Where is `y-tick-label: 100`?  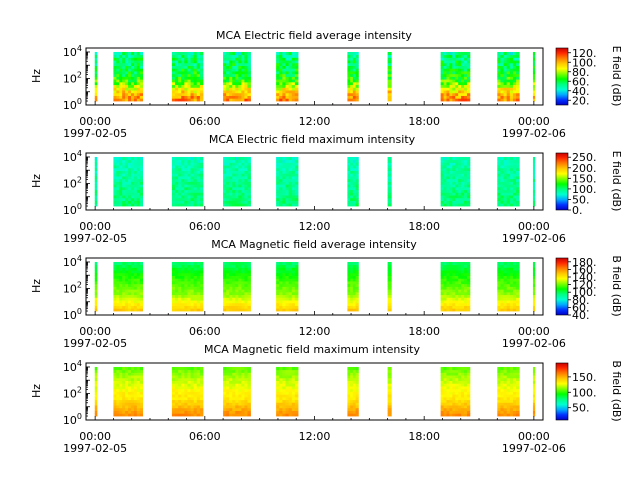 y-tick-label: 100 is located at coordinates (72, 104).